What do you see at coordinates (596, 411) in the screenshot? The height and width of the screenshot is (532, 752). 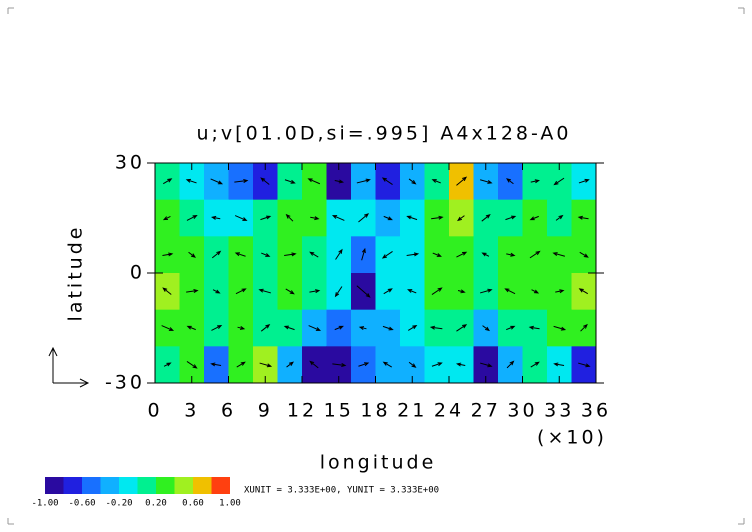 I see `x-tick-label: 36` at bounding box center [596, 411].